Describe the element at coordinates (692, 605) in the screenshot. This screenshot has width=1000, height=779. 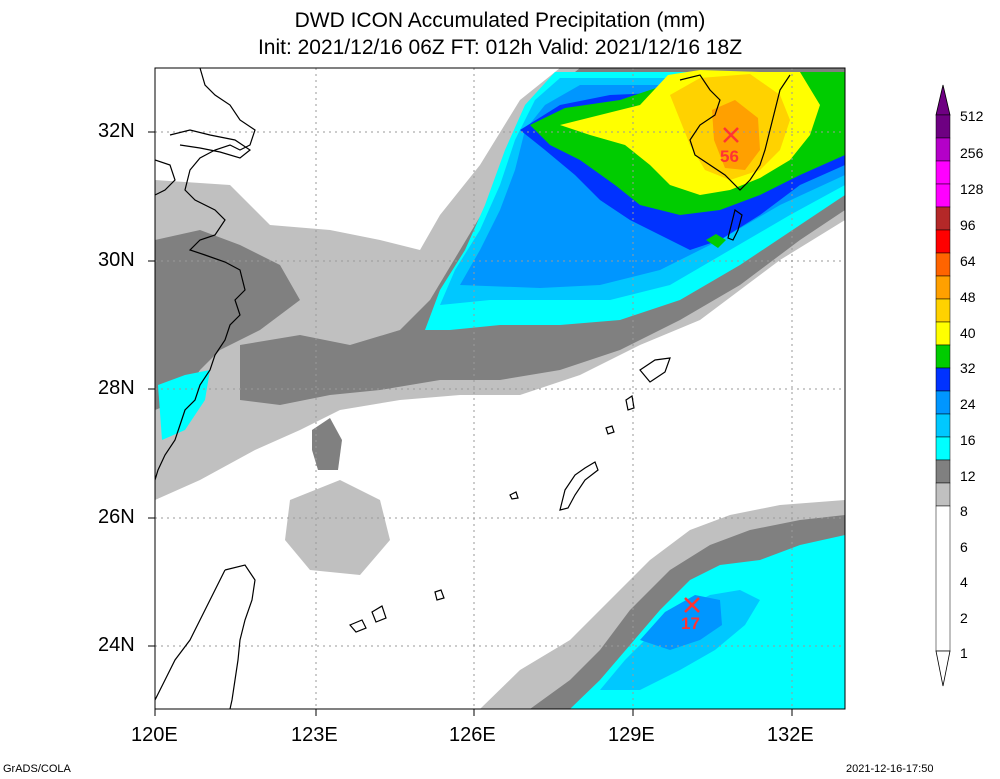
I see `max-marker-south` at that location.